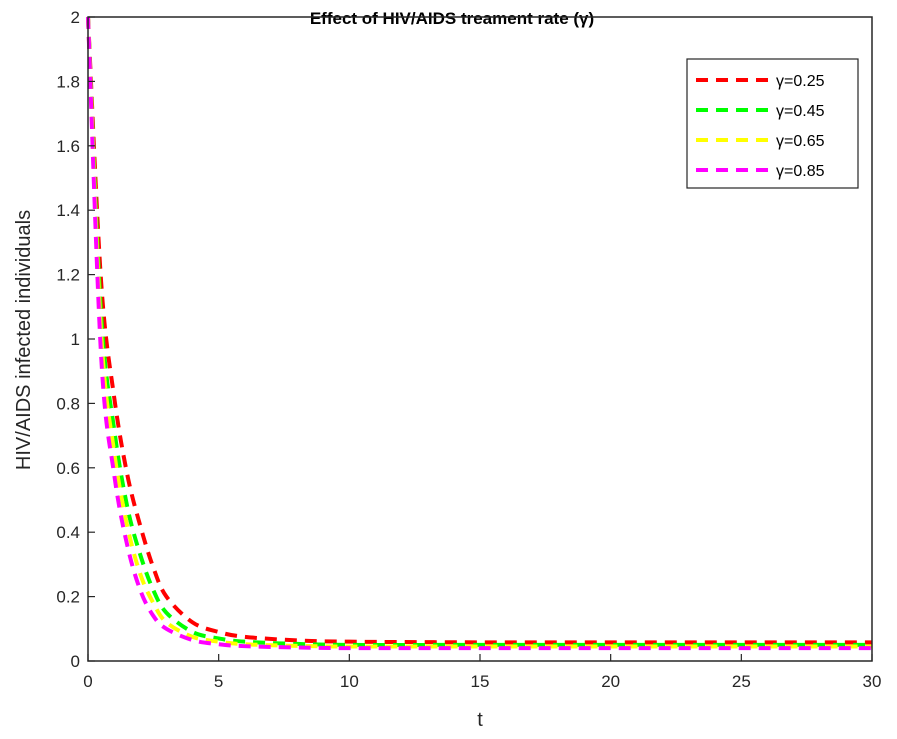  Describe the element at coordinates (800, 141) in the screenshot. I see `legend-entry: γ=0.65` at that location.